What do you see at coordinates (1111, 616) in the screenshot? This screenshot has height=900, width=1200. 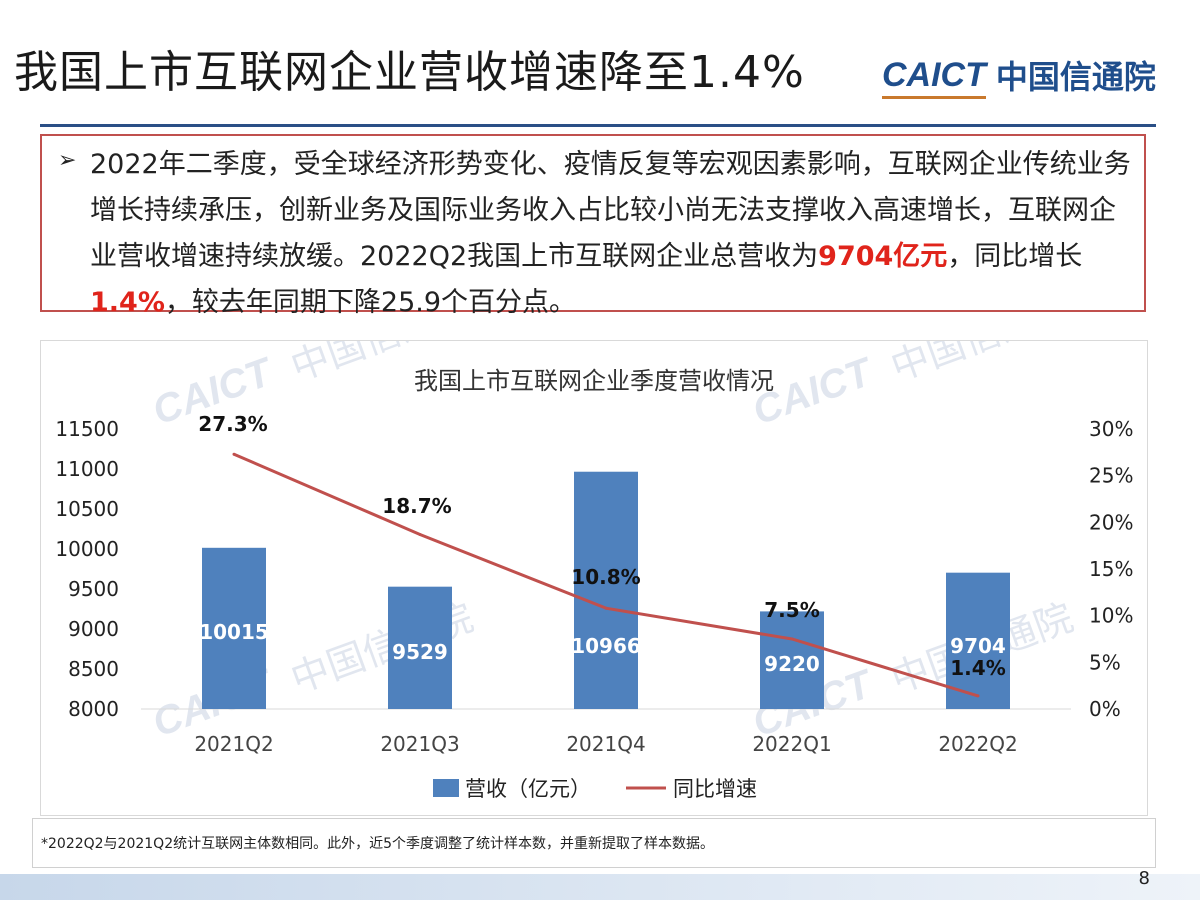 I see `y-right-tick-label: 10%` at bounding box center [1111, 616].